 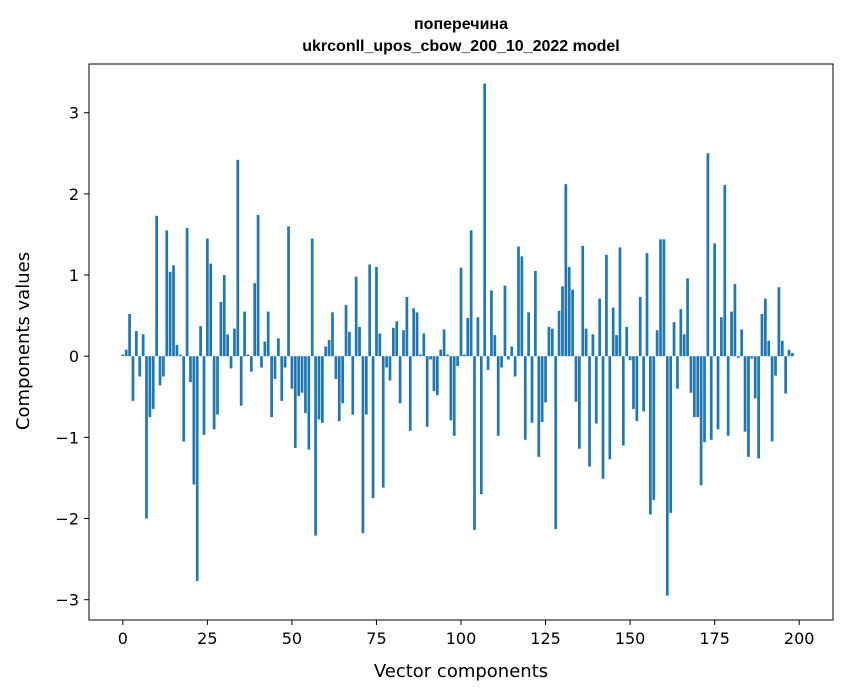 What do you see at coordinates (23, 341) in the screenshot?
I see `y-axis-label: Components values` at bounding box center [23, 341].